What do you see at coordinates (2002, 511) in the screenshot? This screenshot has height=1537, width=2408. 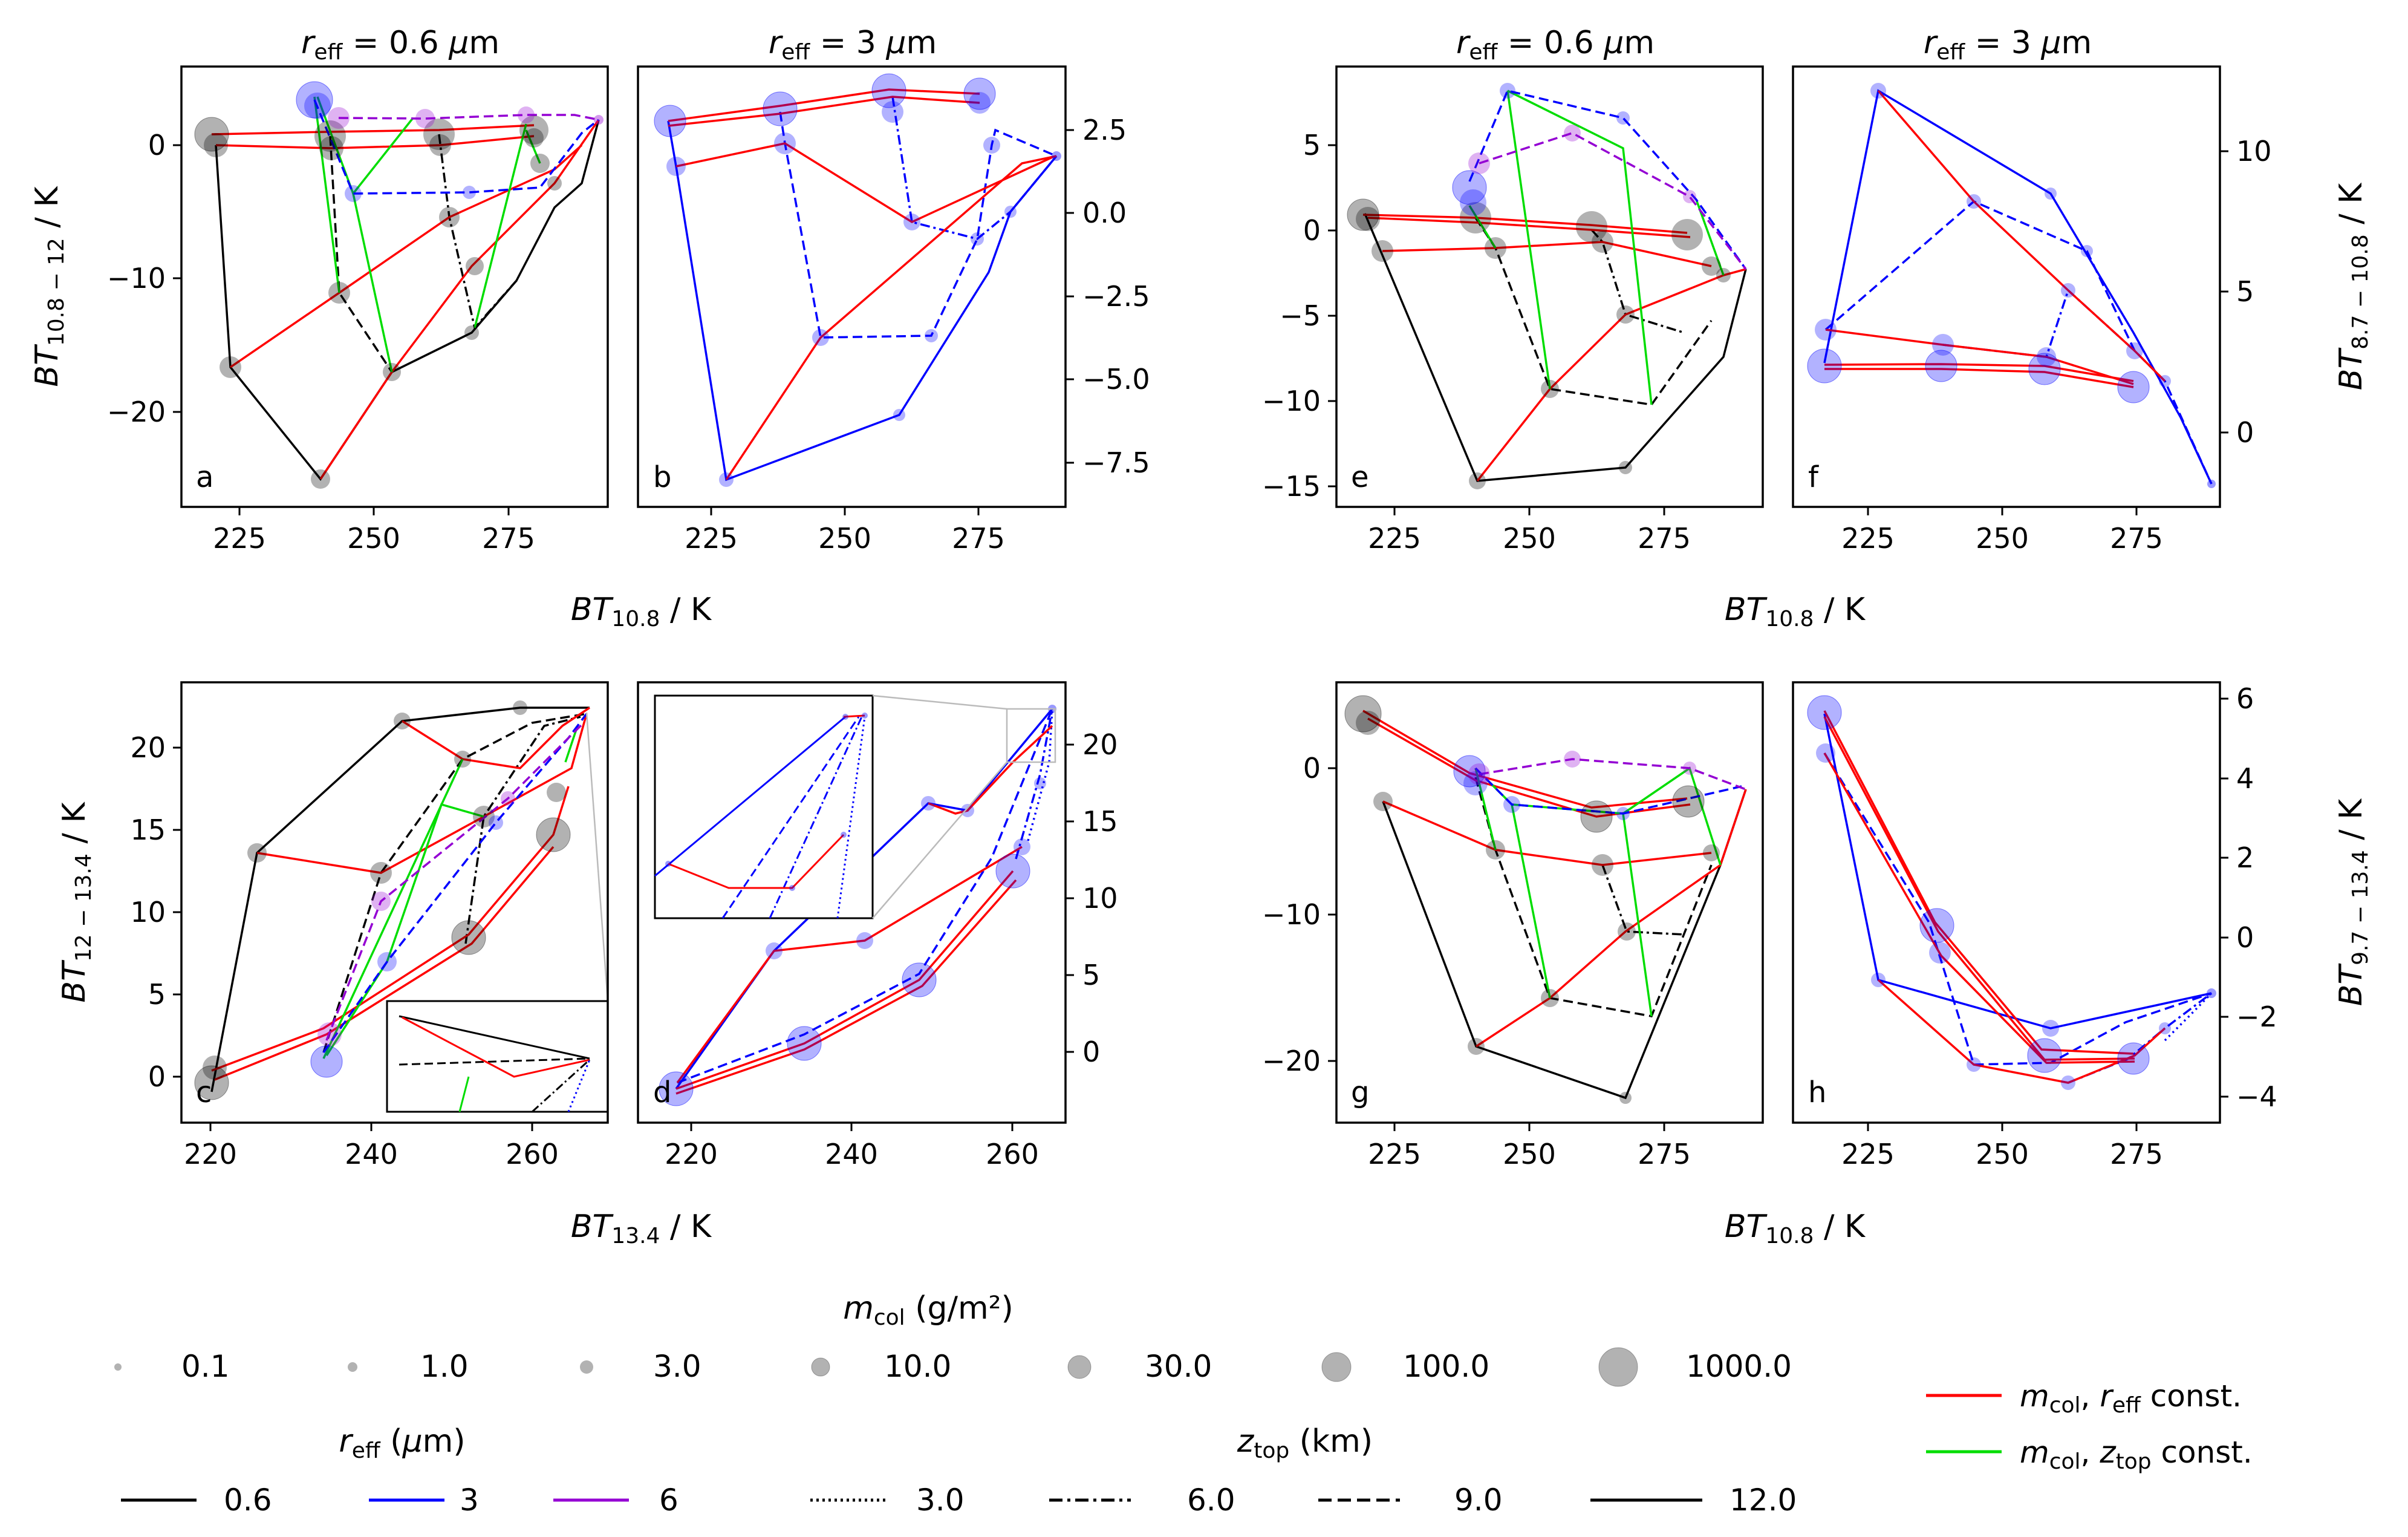 I see `panel-f-xticks` at bounding box center [2002, 511].